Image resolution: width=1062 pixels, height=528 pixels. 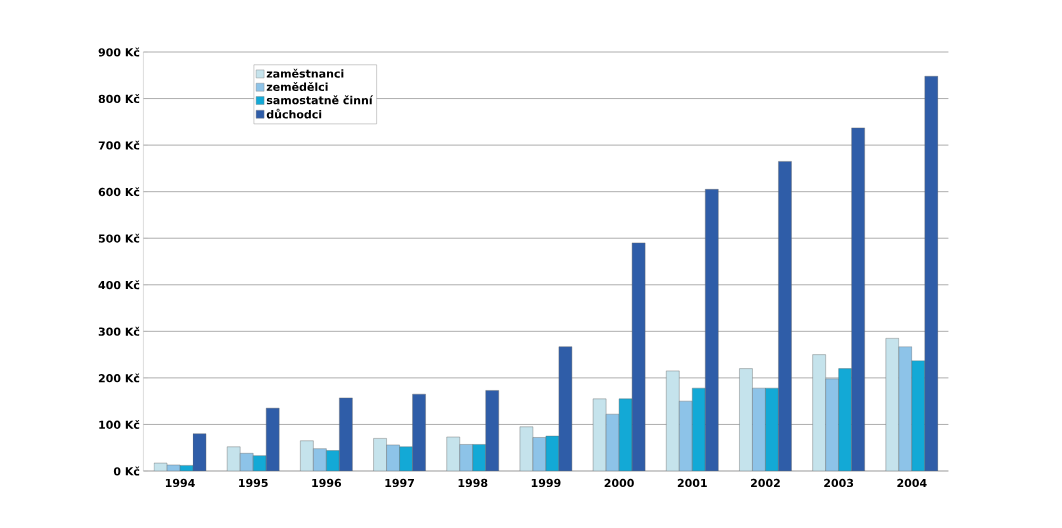 What do you see at coordinates (119, 99) in the screenshot?
I see `y-tick-label: 800 Kč` at bounding box center [119, 99].